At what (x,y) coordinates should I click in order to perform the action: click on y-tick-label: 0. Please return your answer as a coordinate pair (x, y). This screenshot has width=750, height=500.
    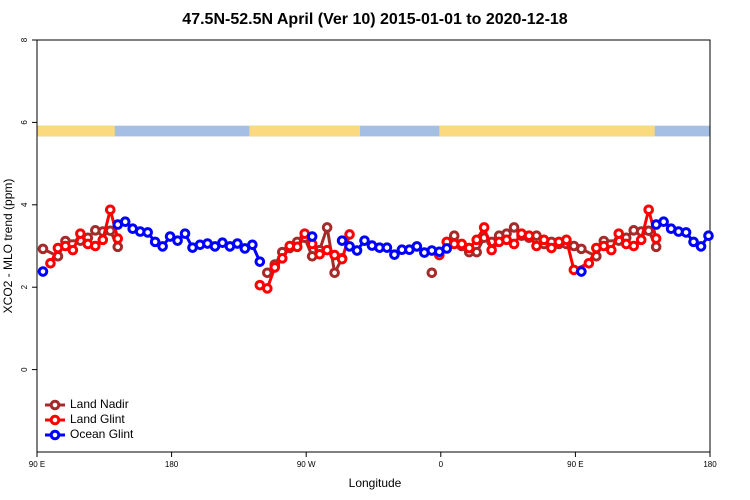
    Looking at the image, I should click on (24, 369).